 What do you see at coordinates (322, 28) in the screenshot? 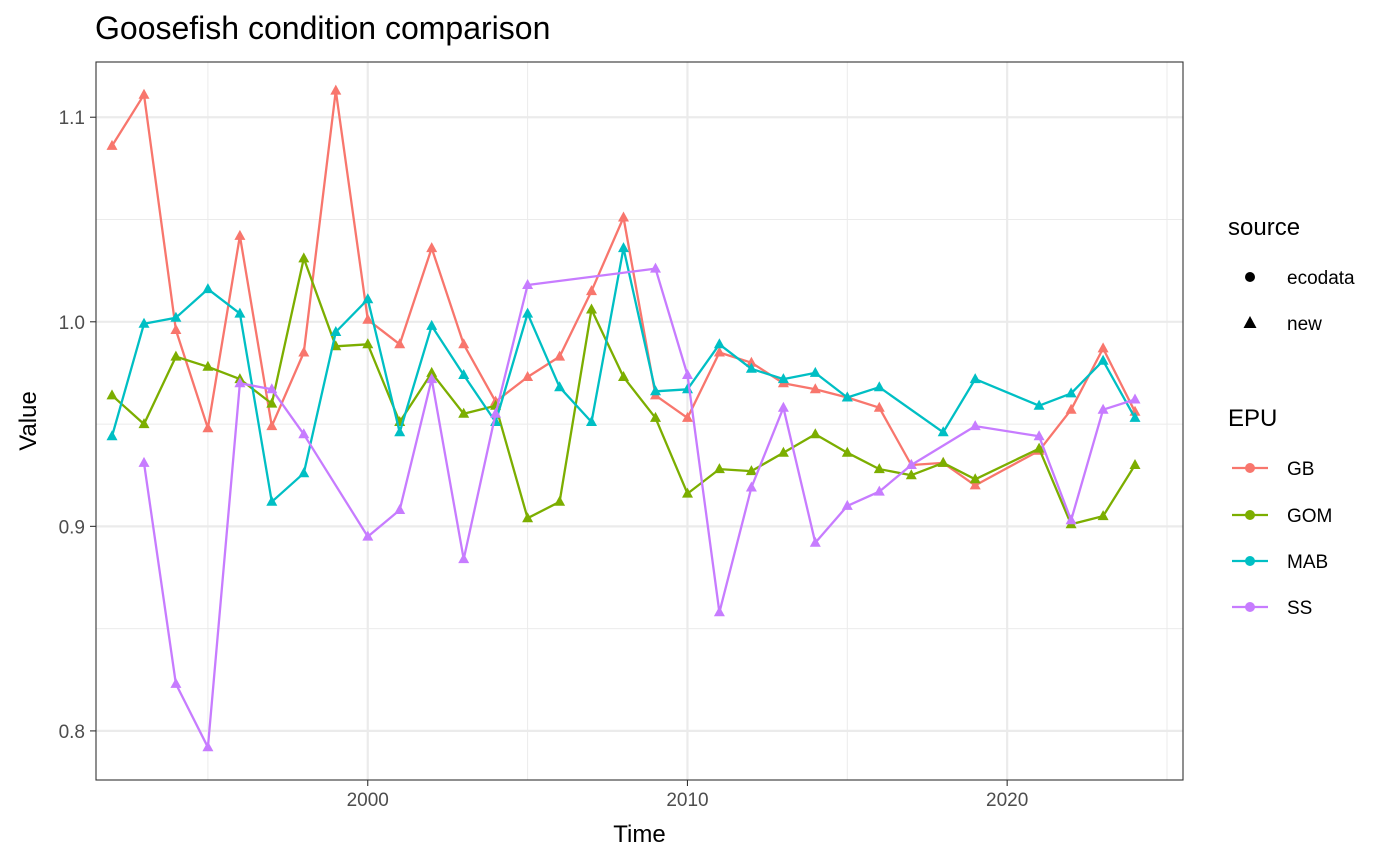
I see `chart-title: Goosefish condition comparison` at bounding box center [322, 28].